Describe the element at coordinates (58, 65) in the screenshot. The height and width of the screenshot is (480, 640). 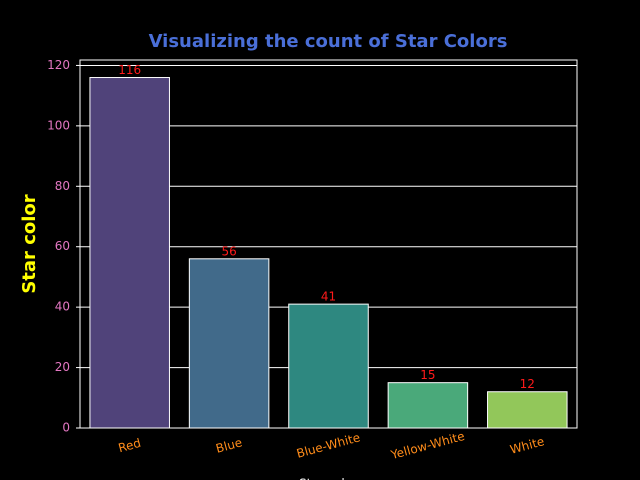
I see `y-tick-label: 120` at that location.